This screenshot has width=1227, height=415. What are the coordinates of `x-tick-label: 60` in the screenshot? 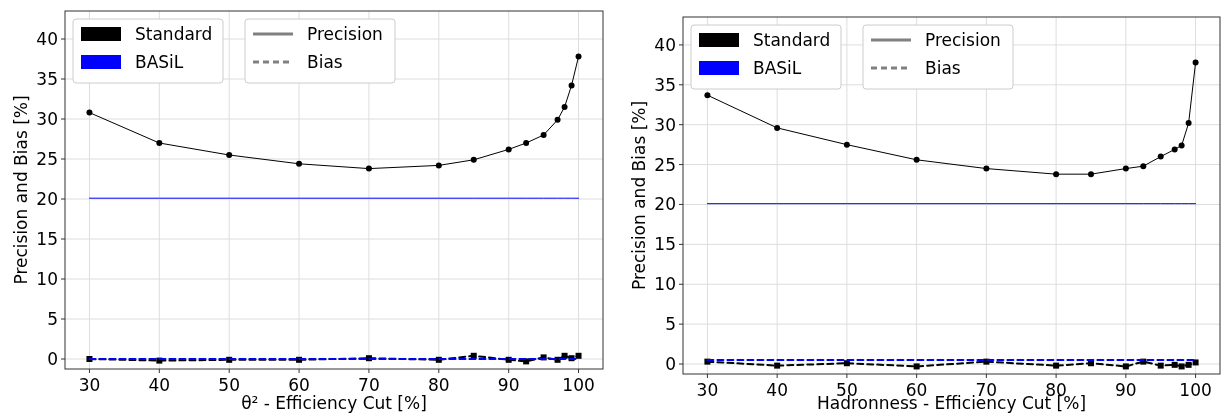 It's located at (299, 385).